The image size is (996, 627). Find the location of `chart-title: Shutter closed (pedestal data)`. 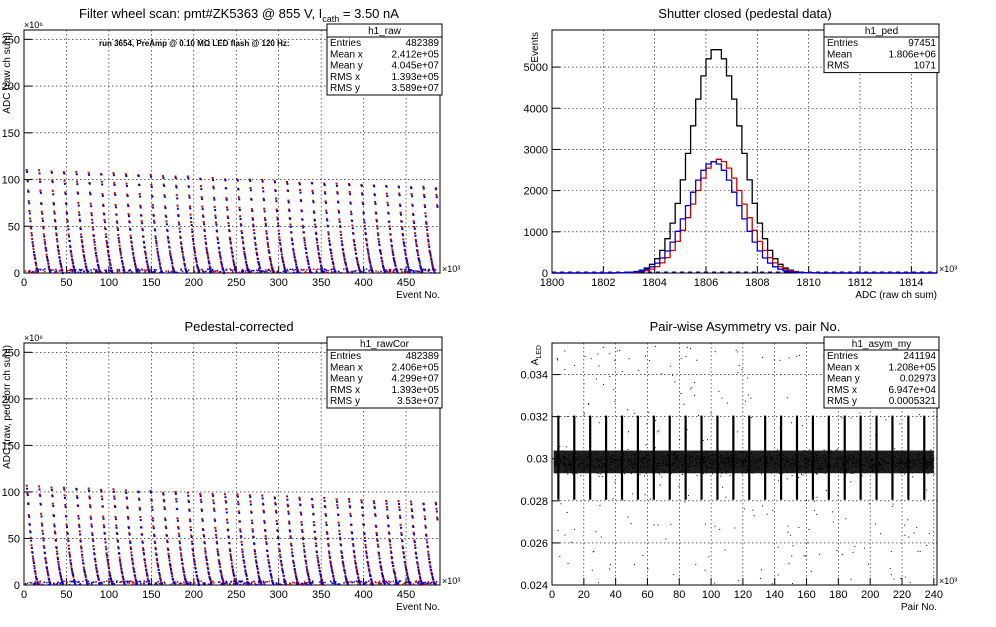

chart-title: Shutter closed (pedestal data) is located at coordinates (744, 13).